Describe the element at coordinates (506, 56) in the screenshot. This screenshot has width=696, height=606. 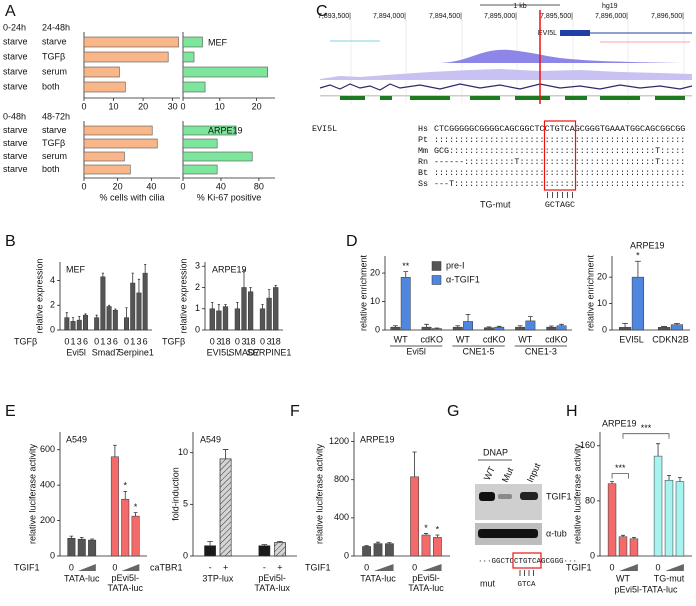
I see `coverage-track` at that location.